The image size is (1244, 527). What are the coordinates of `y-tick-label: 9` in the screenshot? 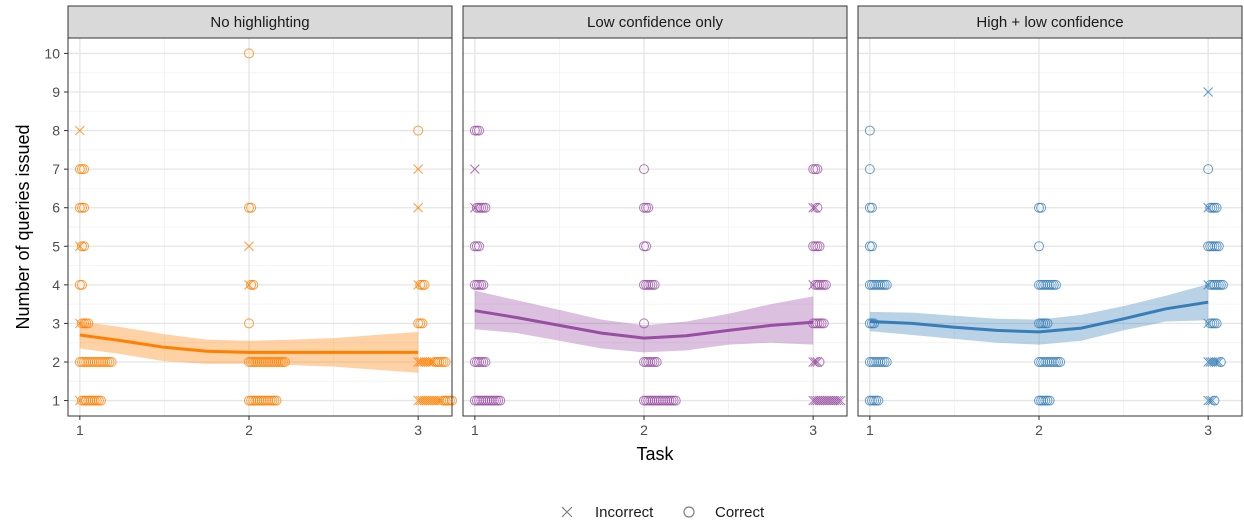 It's located at (56, 92).